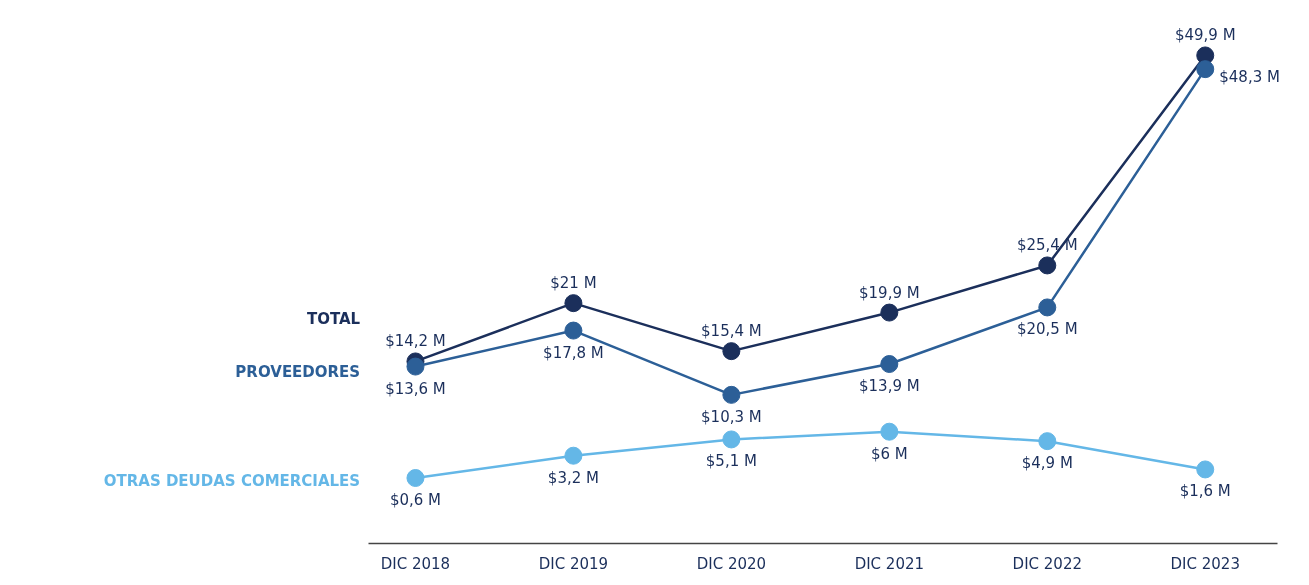  I want to click on x-tick-label: DIC 2023, so click(1205, 563).